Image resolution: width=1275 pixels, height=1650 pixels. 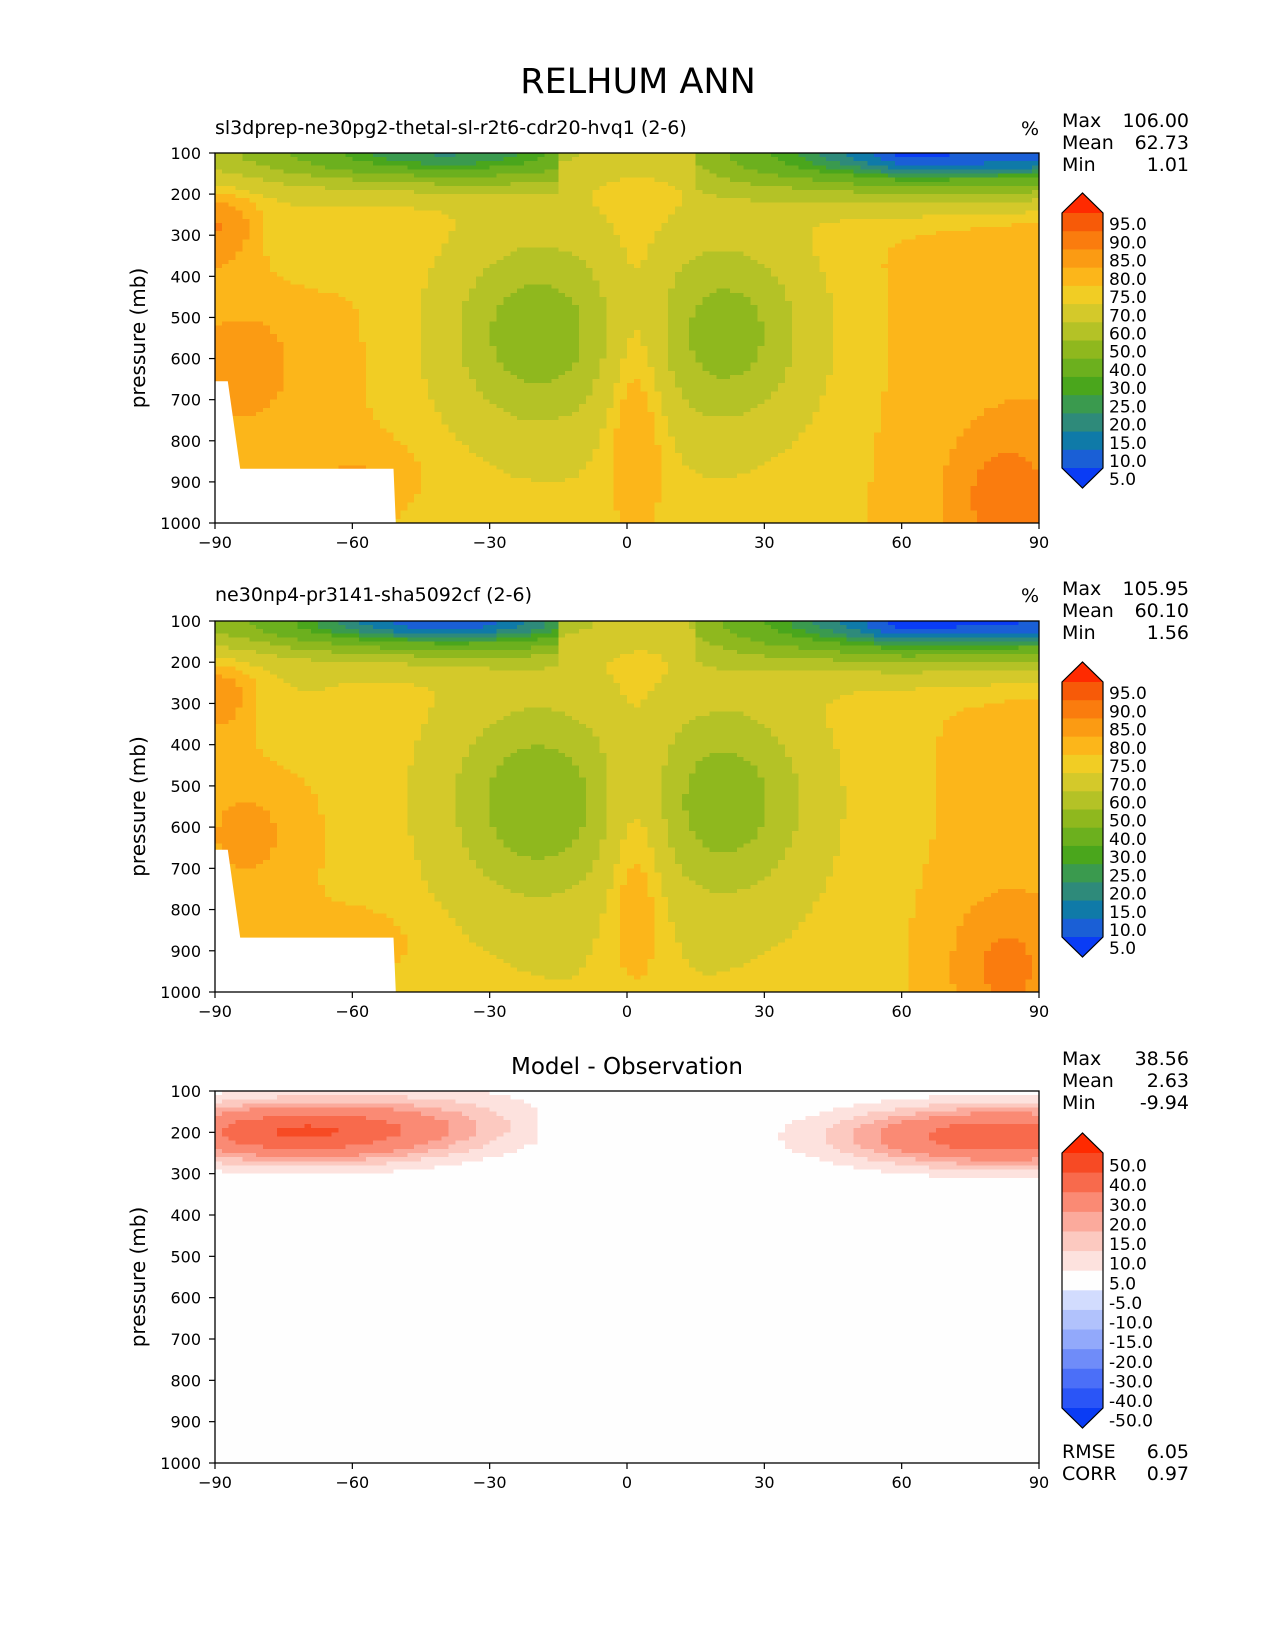 I want to click on stat-max-value: 105.95, so click(x=1156, y=589).